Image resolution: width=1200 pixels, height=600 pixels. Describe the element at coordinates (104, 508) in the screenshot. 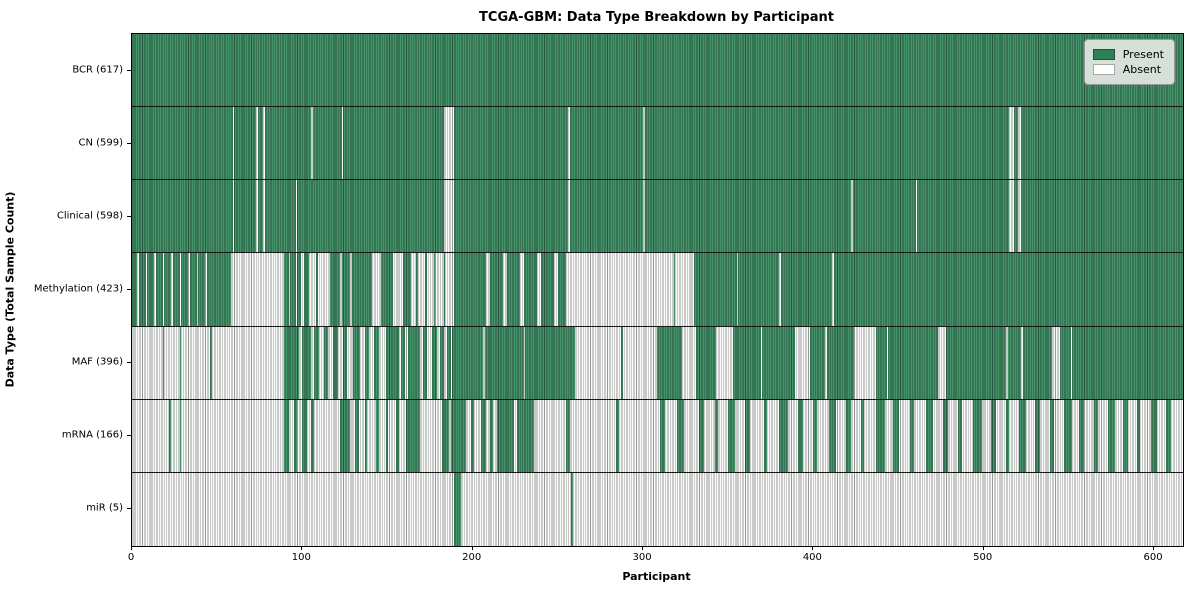

I see `ytick-label-mir: miR (5)` at that location.